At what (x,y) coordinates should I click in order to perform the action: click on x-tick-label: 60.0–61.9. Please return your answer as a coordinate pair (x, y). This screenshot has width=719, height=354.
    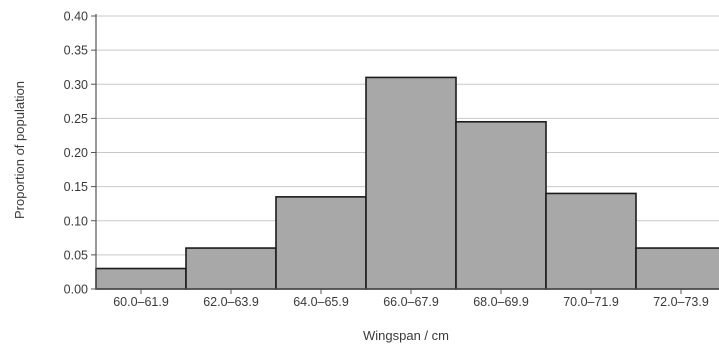
    Looking at the image, I should click on (141, 302).